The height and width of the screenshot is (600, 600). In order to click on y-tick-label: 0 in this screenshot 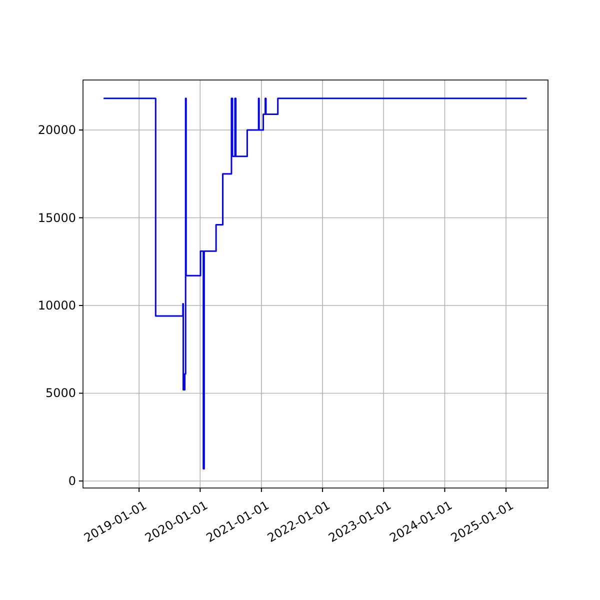, I will do `click(72, 481)`.